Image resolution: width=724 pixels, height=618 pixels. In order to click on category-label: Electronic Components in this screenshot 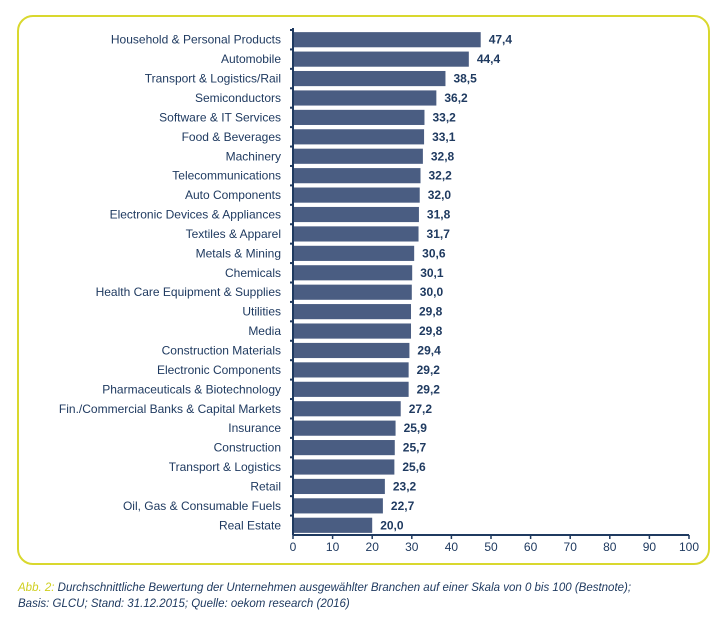, I will do `click(219, 370)`.